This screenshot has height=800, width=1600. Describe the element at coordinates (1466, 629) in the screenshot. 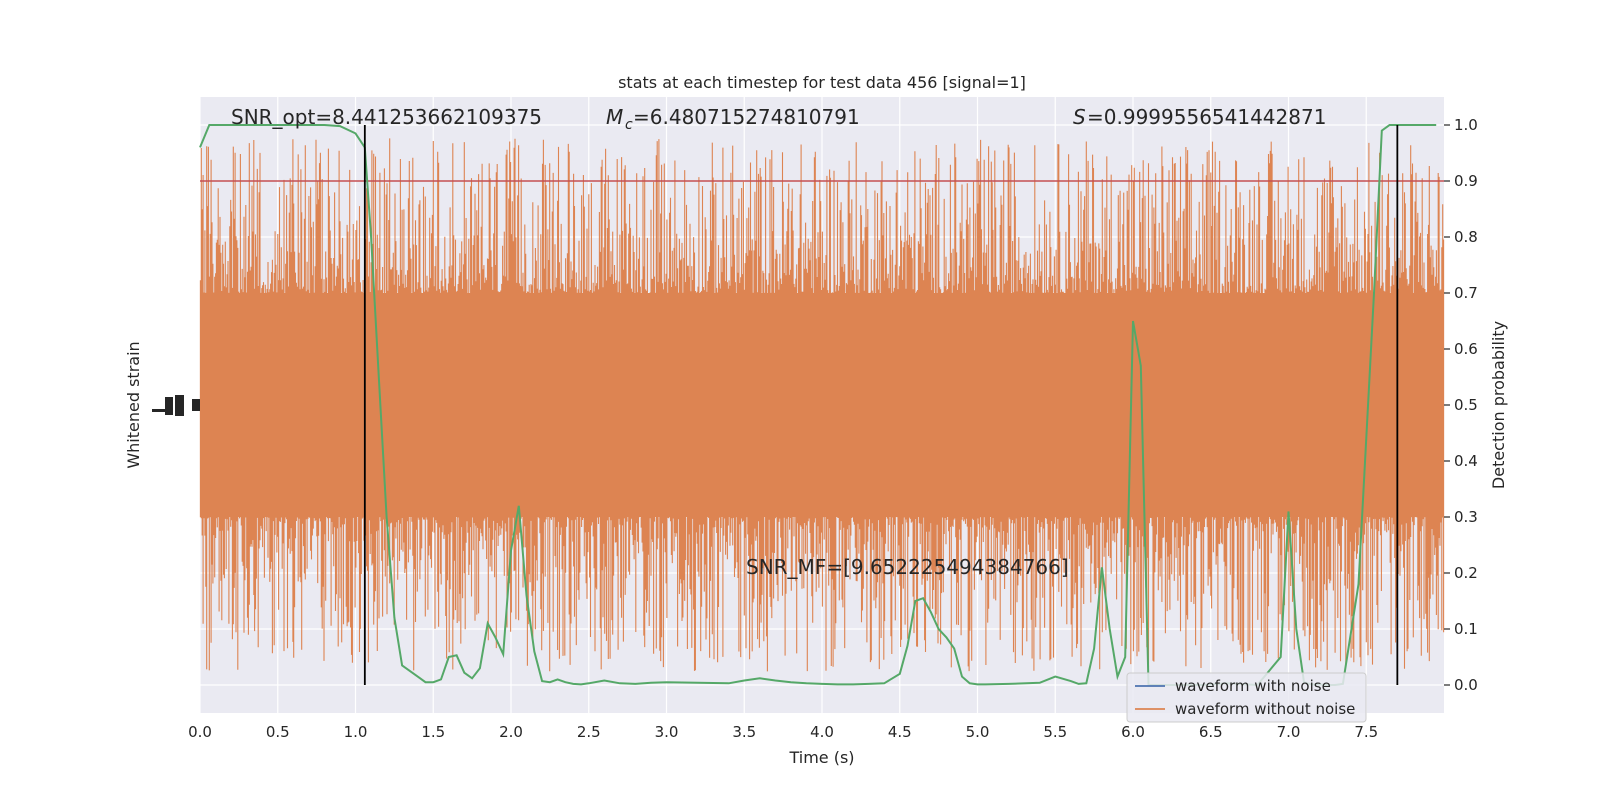

I see `y-tick-label: 0.1` at that location.